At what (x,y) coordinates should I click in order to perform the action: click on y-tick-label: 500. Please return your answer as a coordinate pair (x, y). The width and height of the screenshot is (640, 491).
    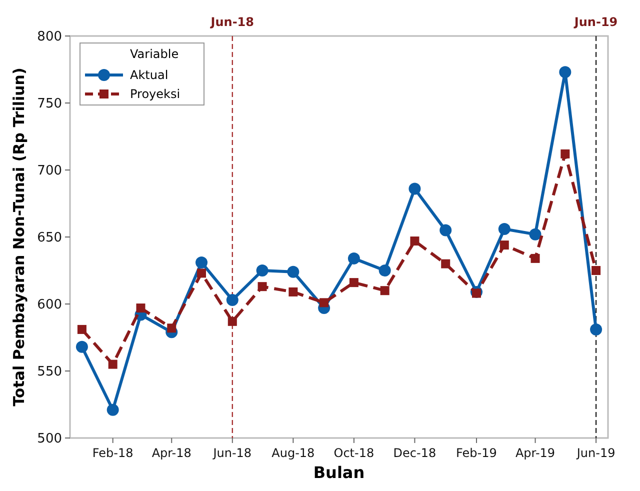
    Looking at the image, I should click on (49, 439).